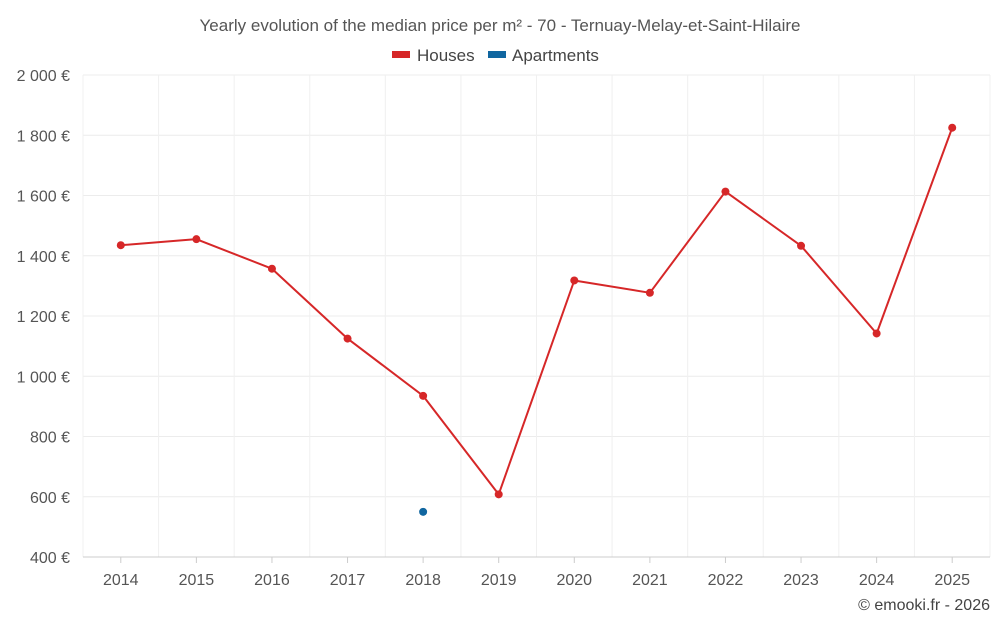  I want to click on x-tick-label: 2024, so click(877, 580).